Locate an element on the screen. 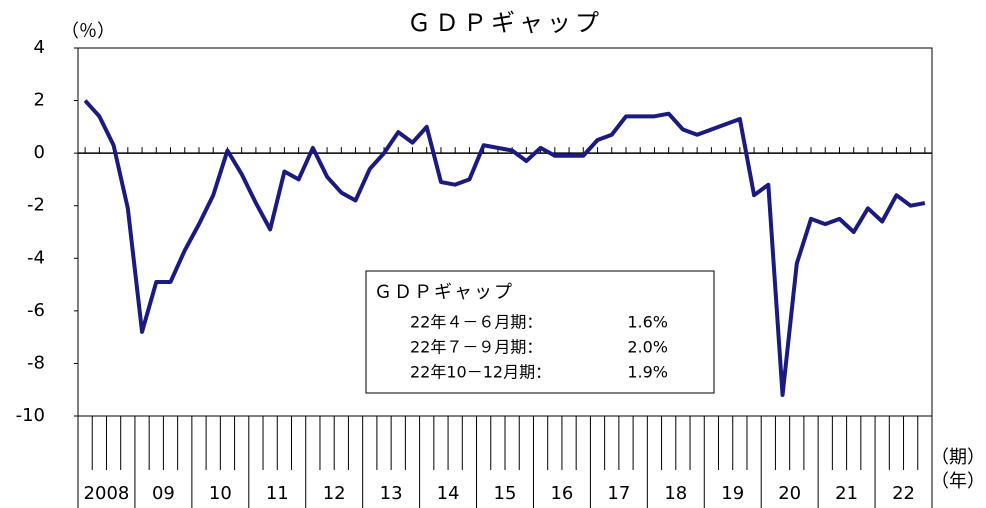 The image size is (986, 508). x-unit-quarter: （期） is located at coordinates (958, 457).